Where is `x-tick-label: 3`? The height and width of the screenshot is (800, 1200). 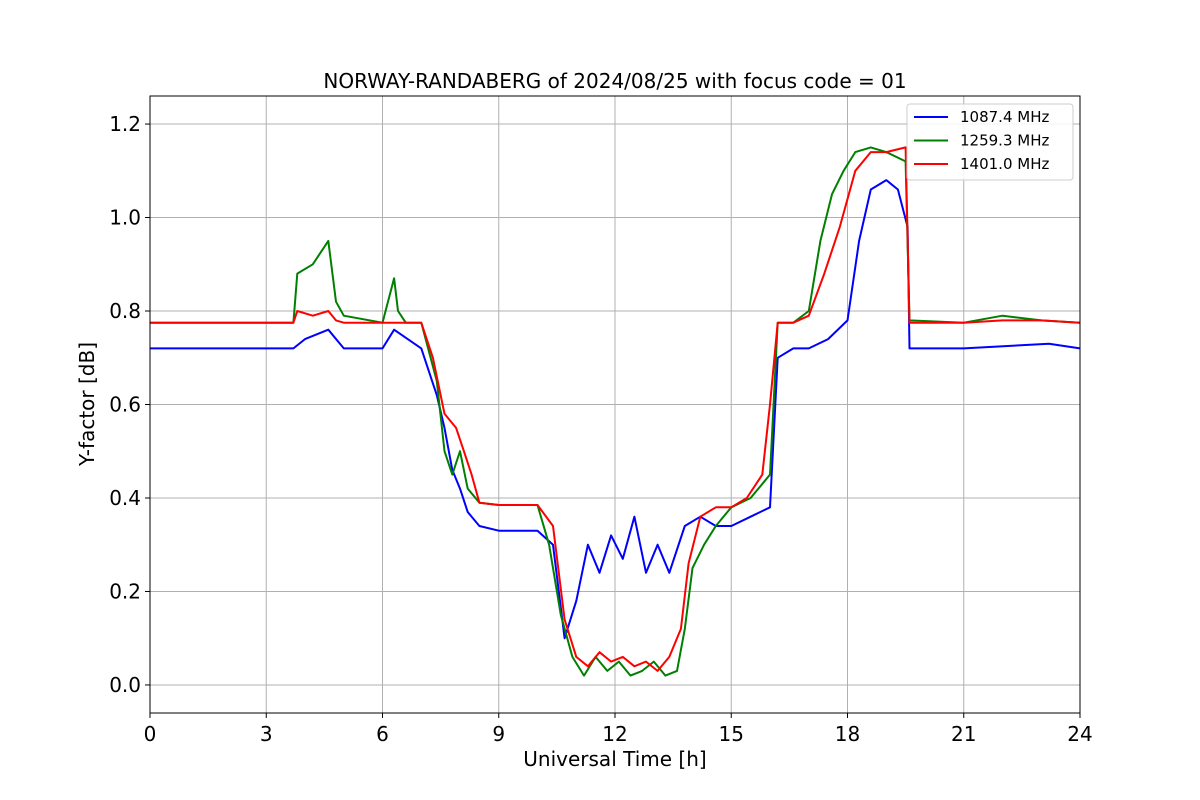 x-tick-label: 3 is located at coordinates (266, 734).